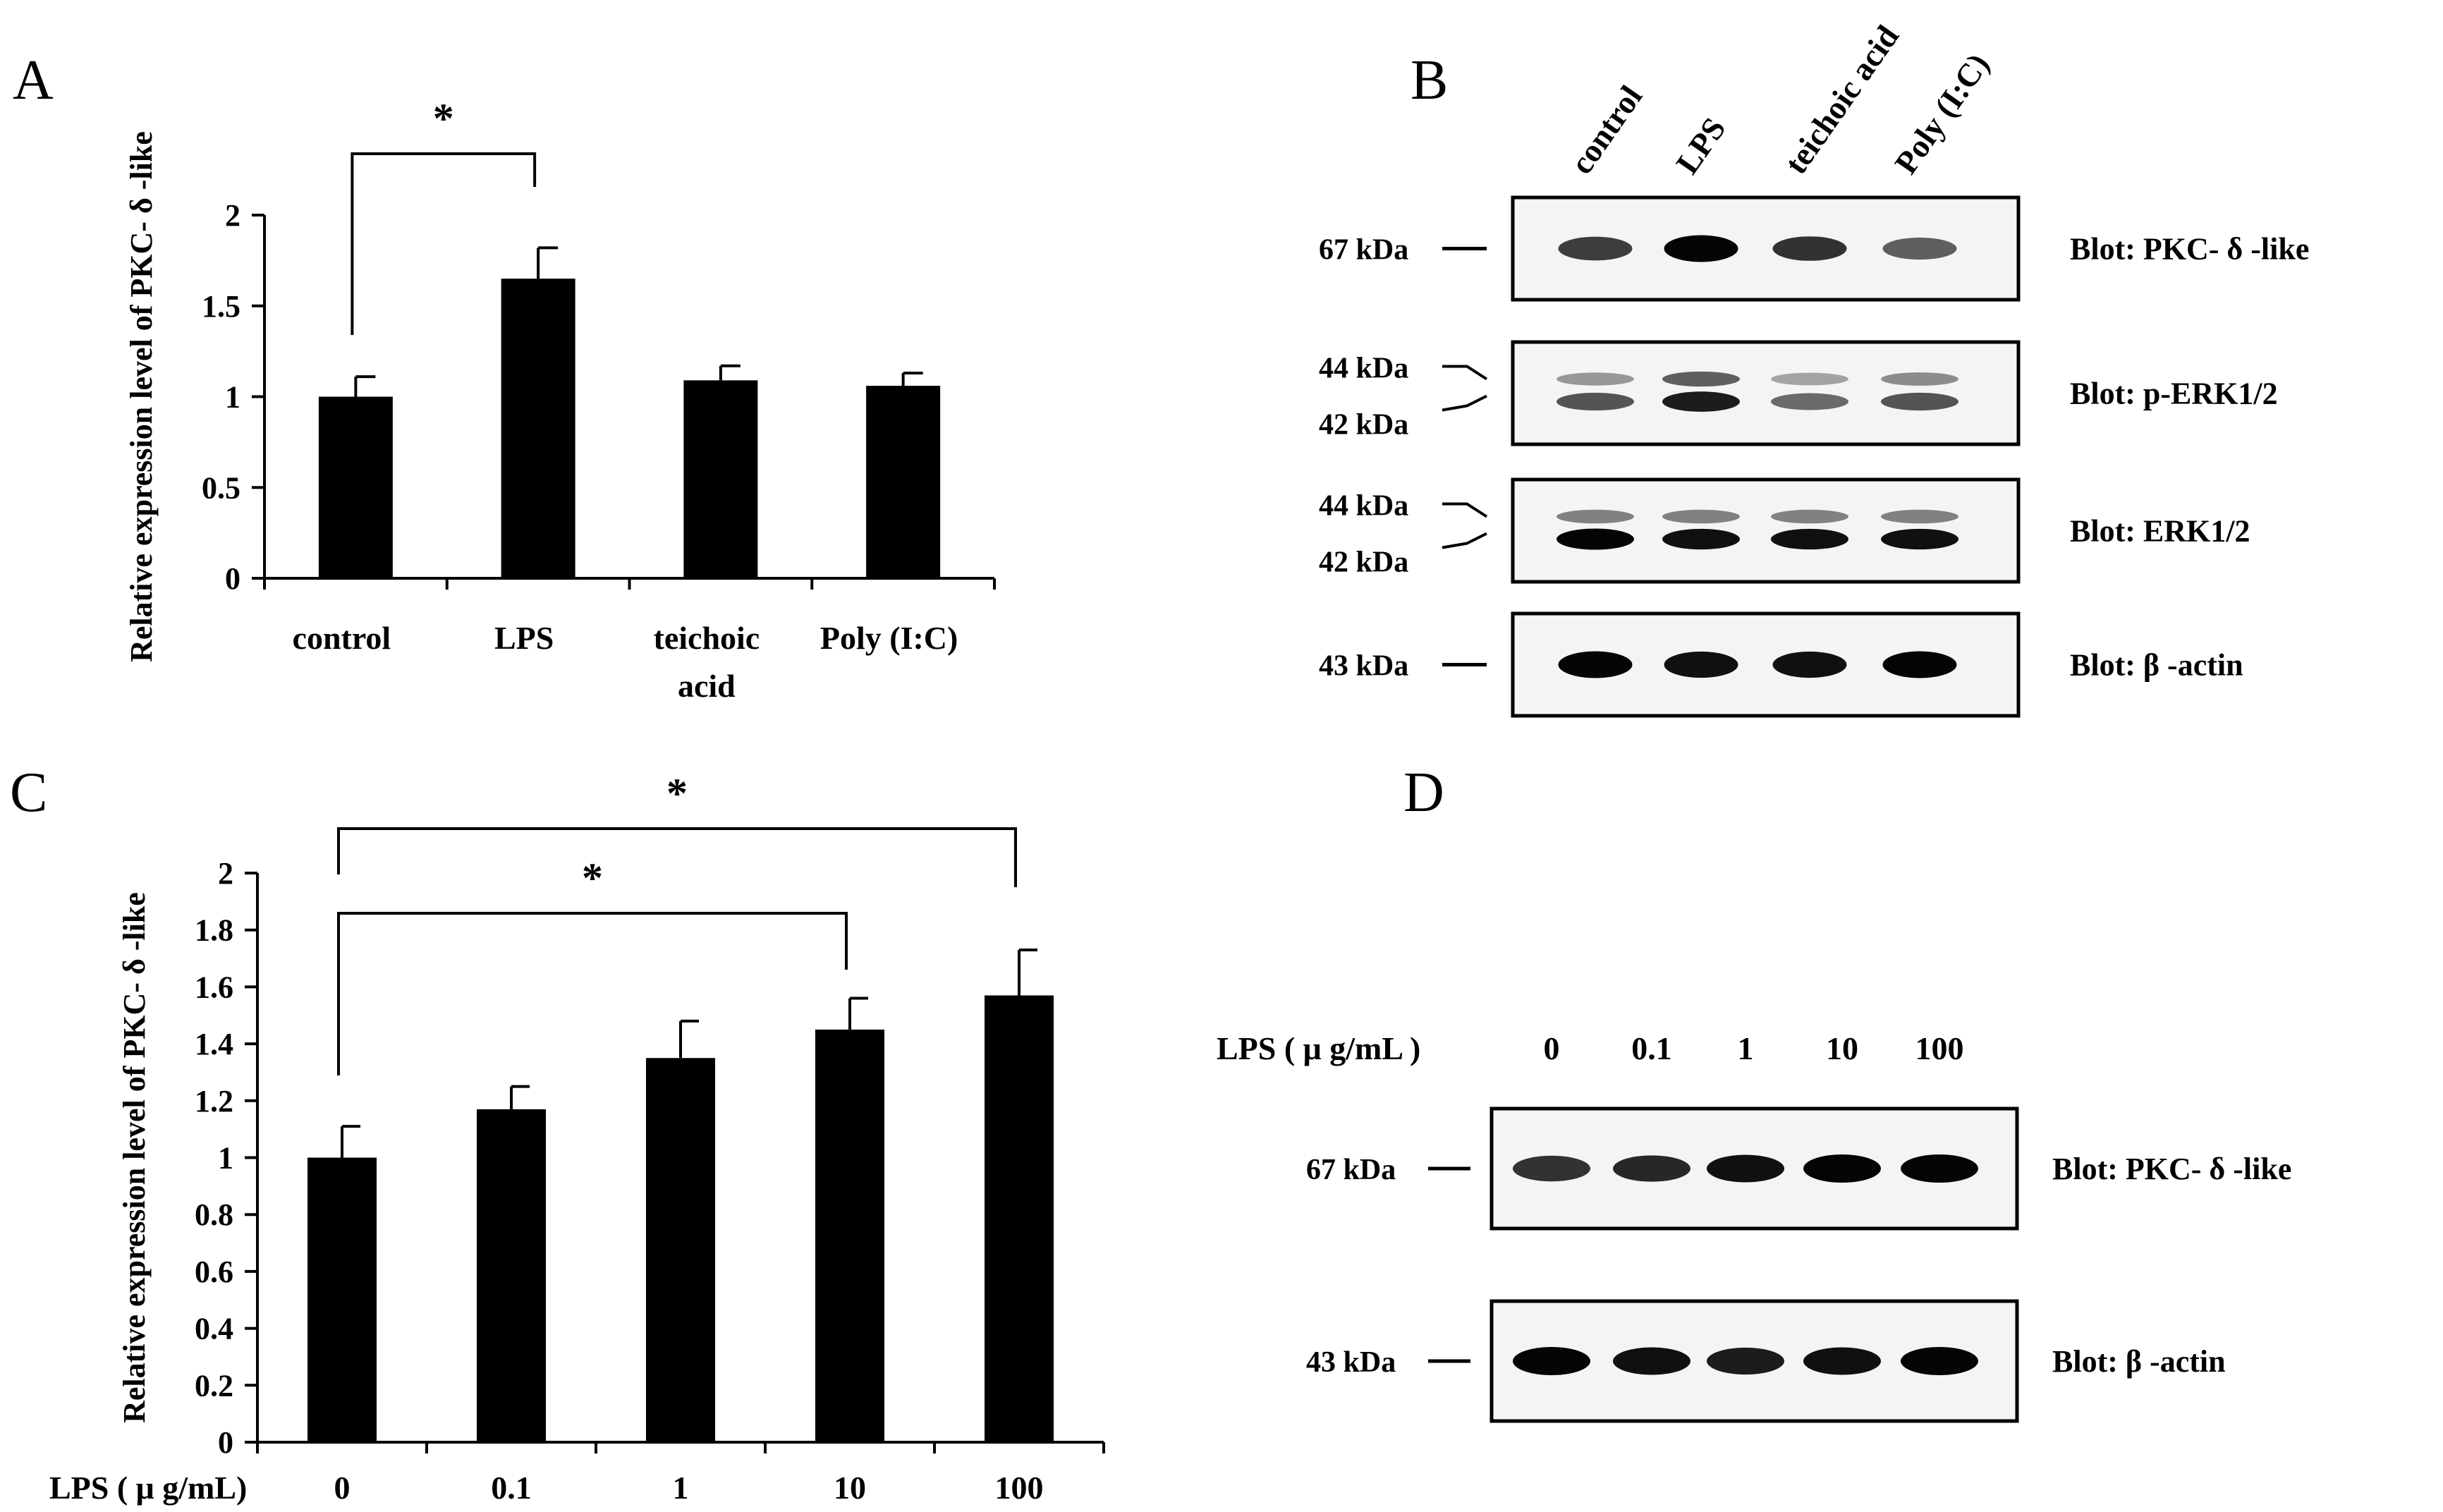 The width and height of the screenshot is (2443, 1512). I want to click on y-tick-label: 0.4, so click(214, 1329).